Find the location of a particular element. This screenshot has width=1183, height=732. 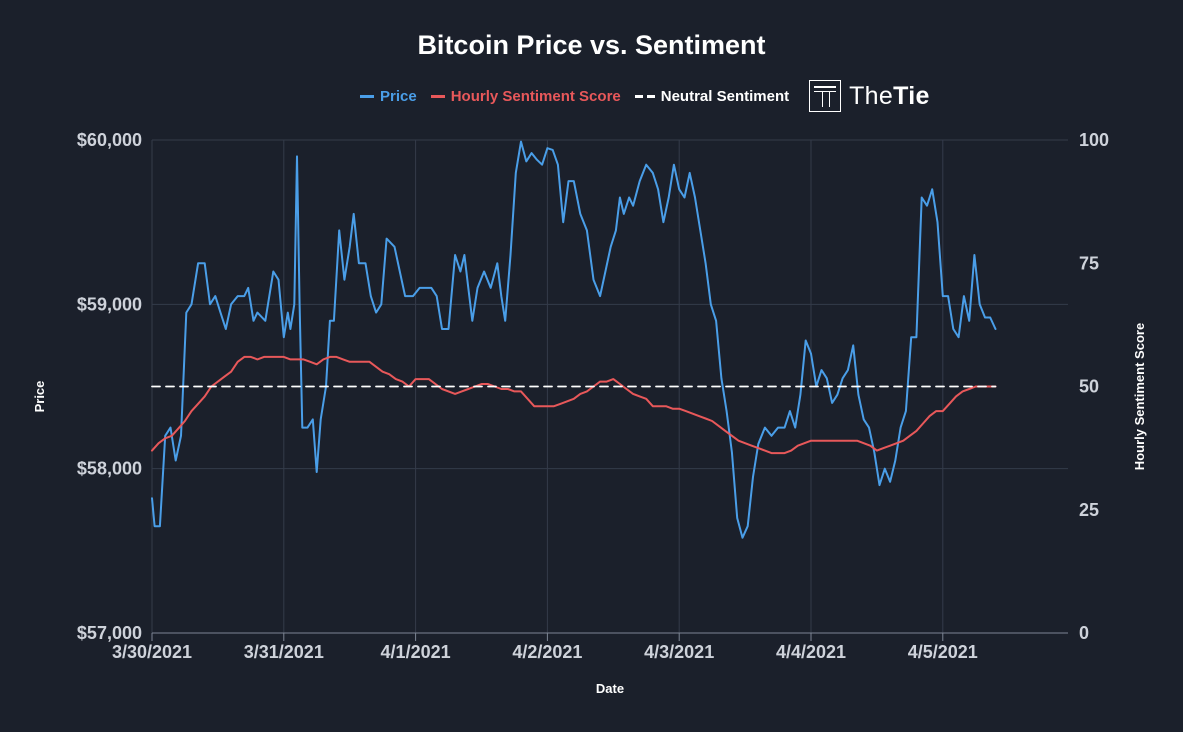

x-tick-label: 4/1/2021 is located at coordinates (416, 652).